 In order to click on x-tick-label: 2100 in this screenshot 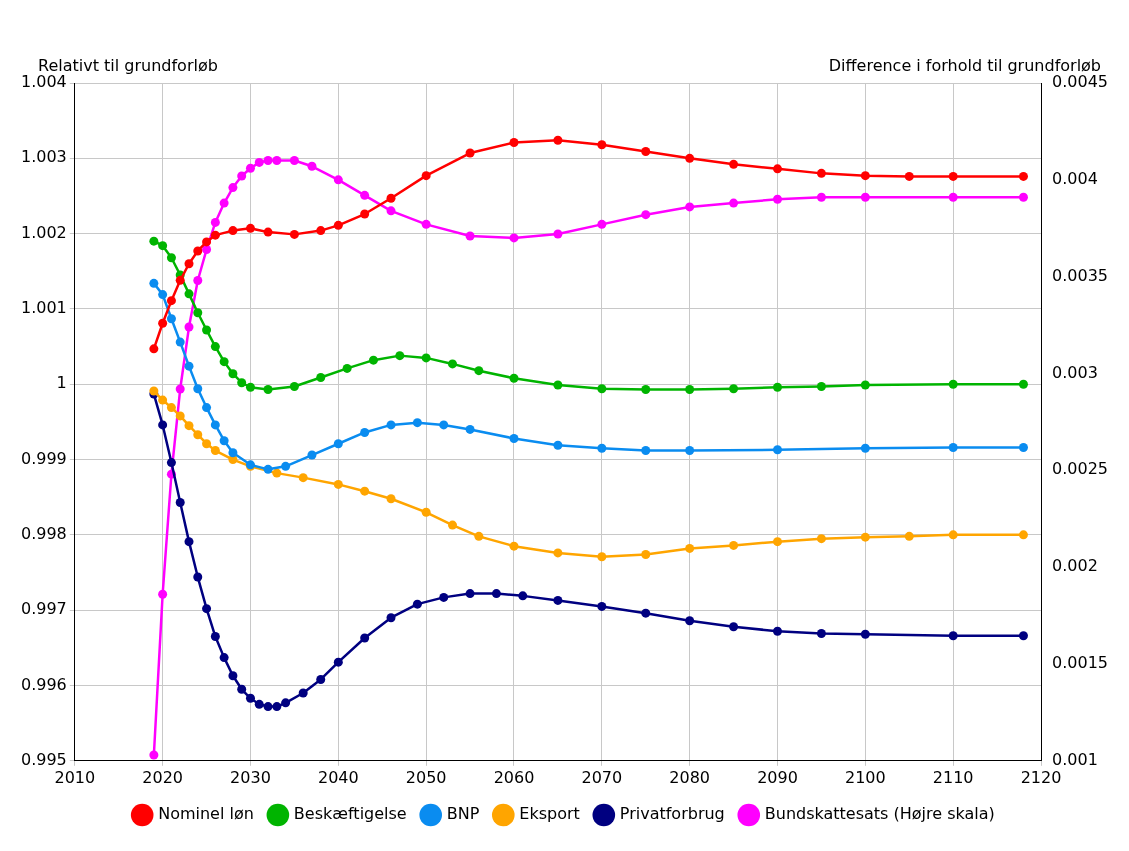, I will do `click(865, 777)`.